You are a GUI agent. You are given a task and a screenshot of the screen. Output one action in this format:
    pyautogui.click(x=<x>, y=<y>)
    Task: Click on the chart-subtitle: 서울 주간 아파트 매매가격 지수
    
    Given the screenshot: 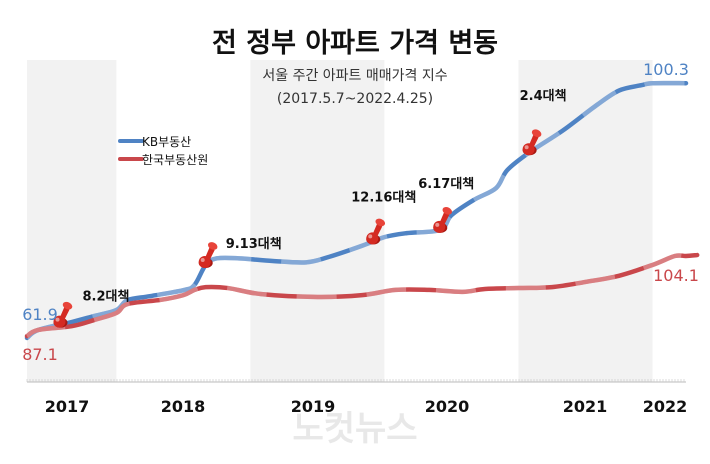 What is the action you would take?
    pyautogui.click(x=354, y=76)
    